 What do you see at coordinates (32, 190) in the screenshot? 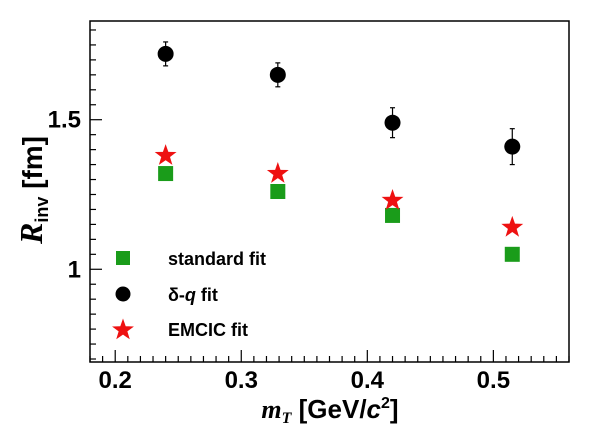
I see `y-axis-label: Rinv [fm]` at bounding box center [32, 190].